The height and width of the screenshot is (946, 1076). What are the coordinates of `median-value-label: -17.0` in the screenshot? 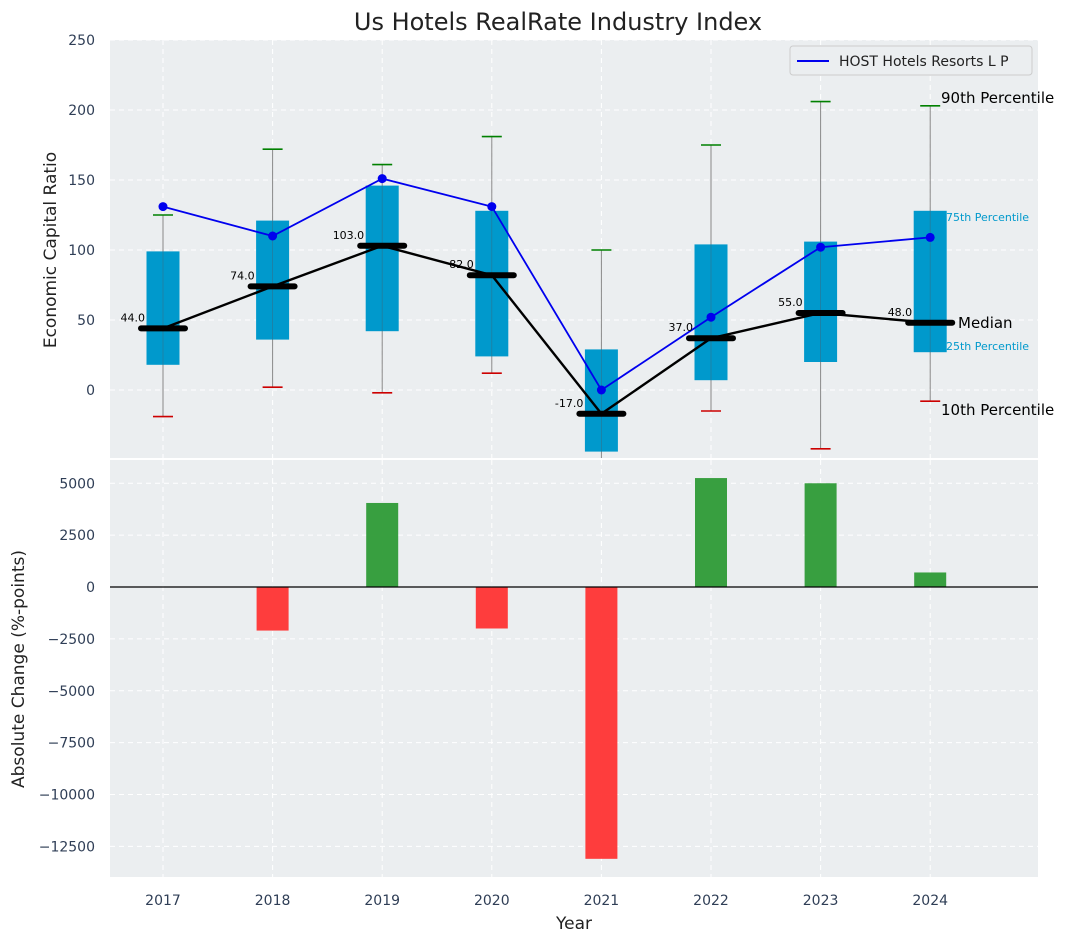 It's located at (569, 403).